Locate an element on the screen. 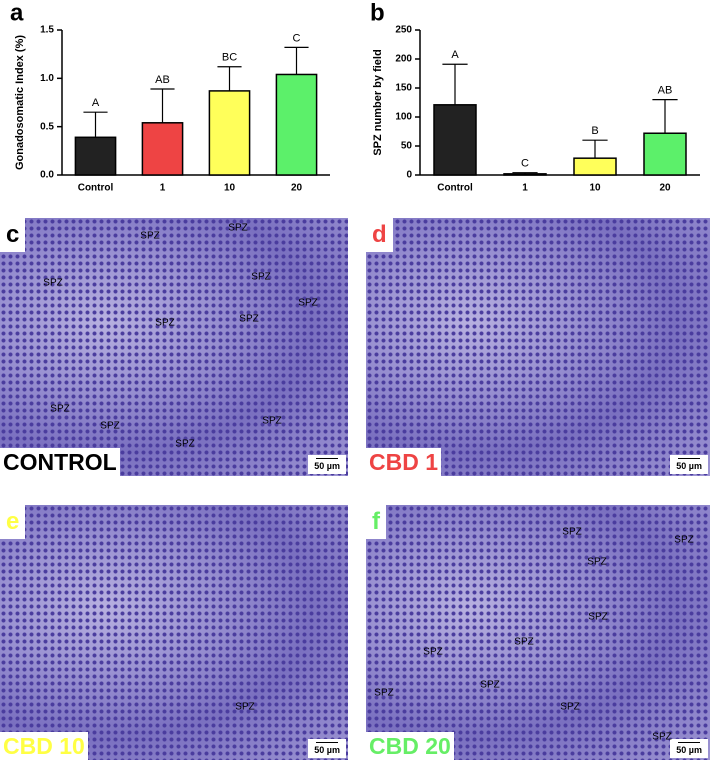 The height and width of the screenshot is (760, 710). panel-letter: e is located at coordinates (13, 522).